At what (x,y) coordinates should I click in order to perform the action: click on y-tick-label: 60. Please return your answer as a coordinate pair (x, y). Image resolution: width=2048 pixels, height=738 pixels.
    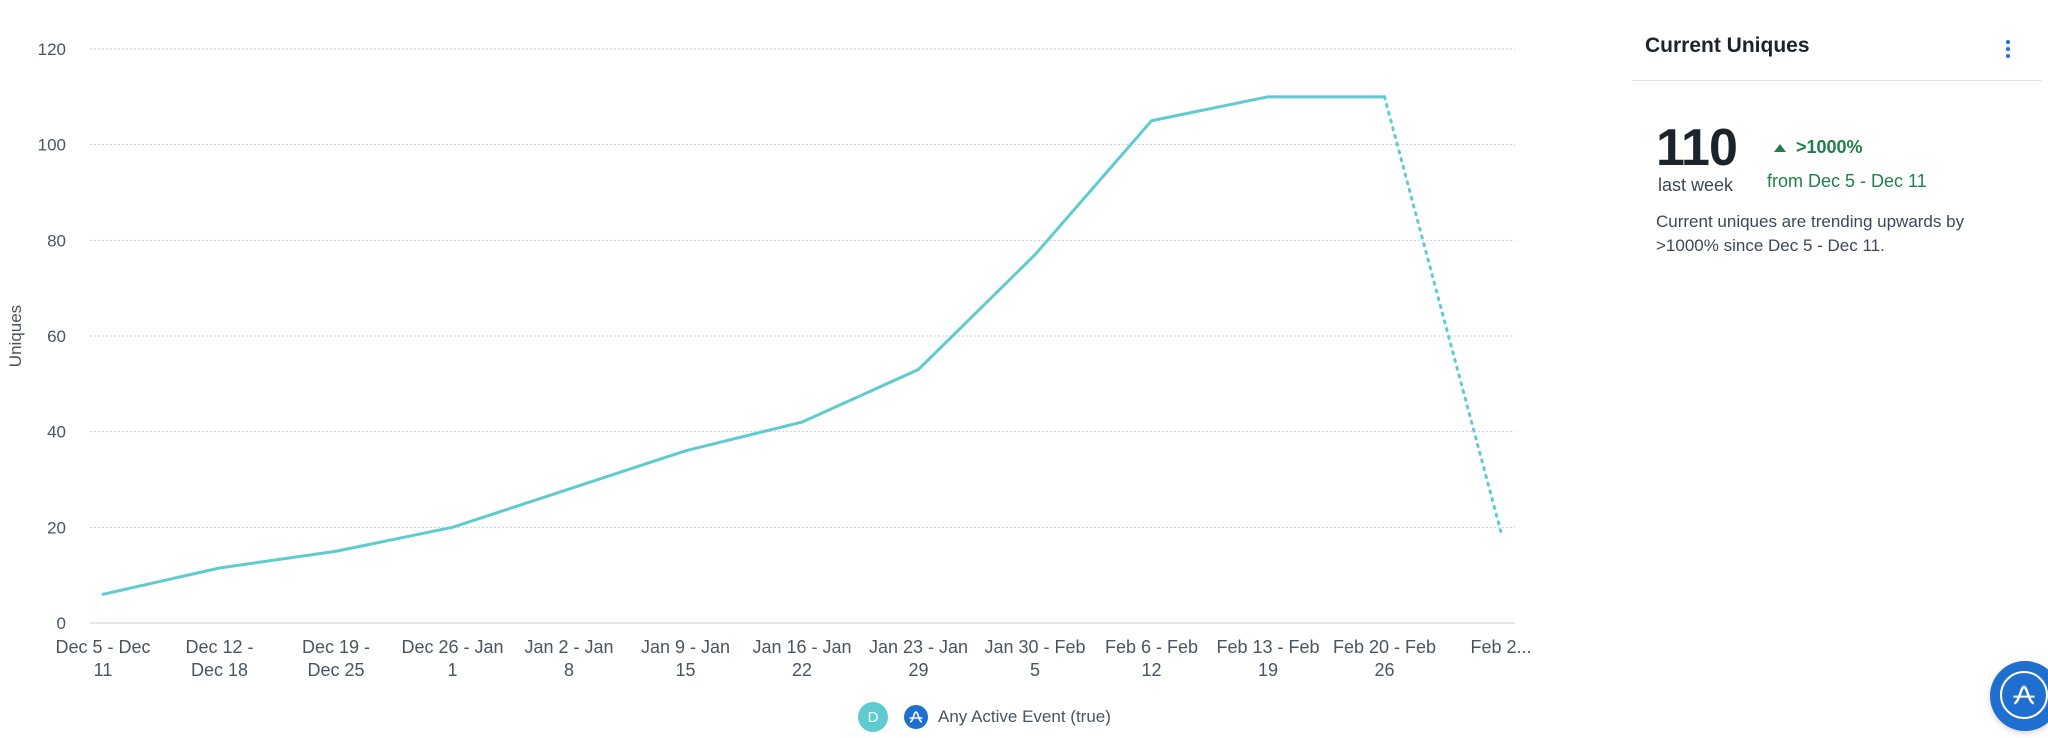
    Looking at the image, I should click on (56, 336).